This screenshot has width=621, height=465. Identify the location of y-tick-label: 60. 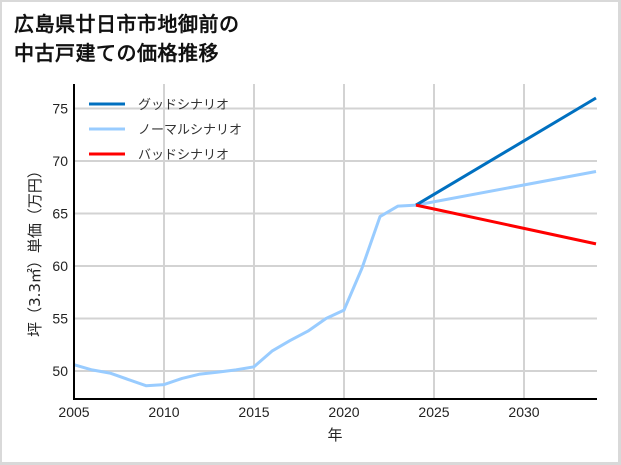
(60, 266).